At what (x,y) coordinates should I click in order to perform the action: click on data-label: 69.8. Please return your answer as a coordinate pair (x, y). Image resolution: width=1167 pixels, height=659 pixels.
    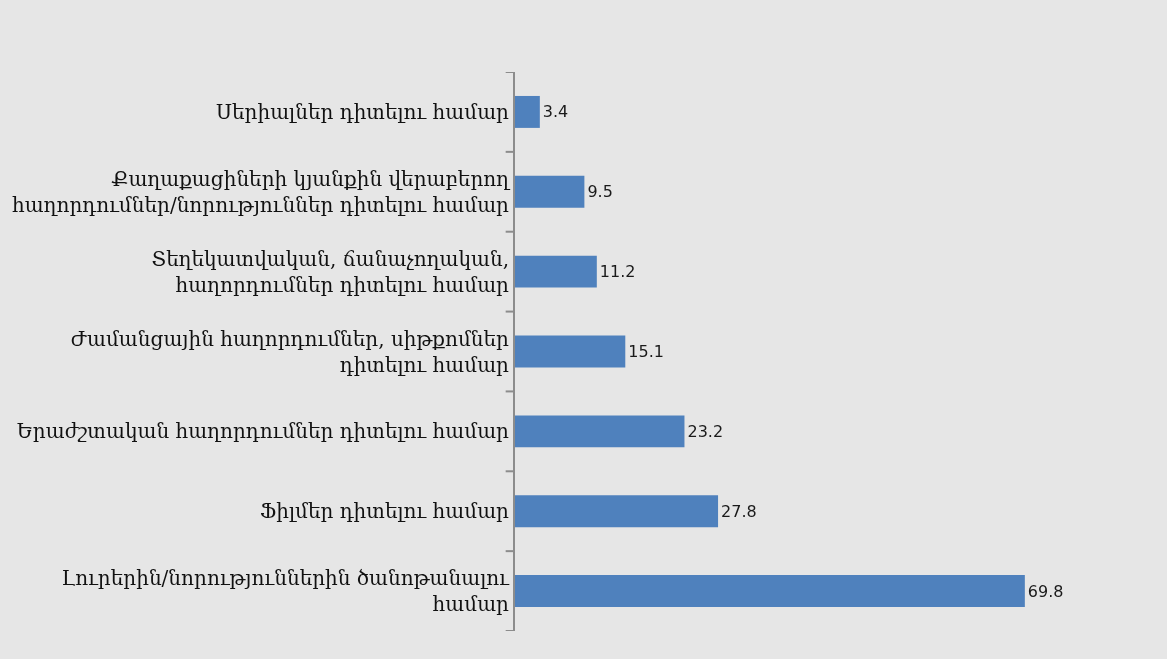
    Looking at the image, I should click on (1045, 591).